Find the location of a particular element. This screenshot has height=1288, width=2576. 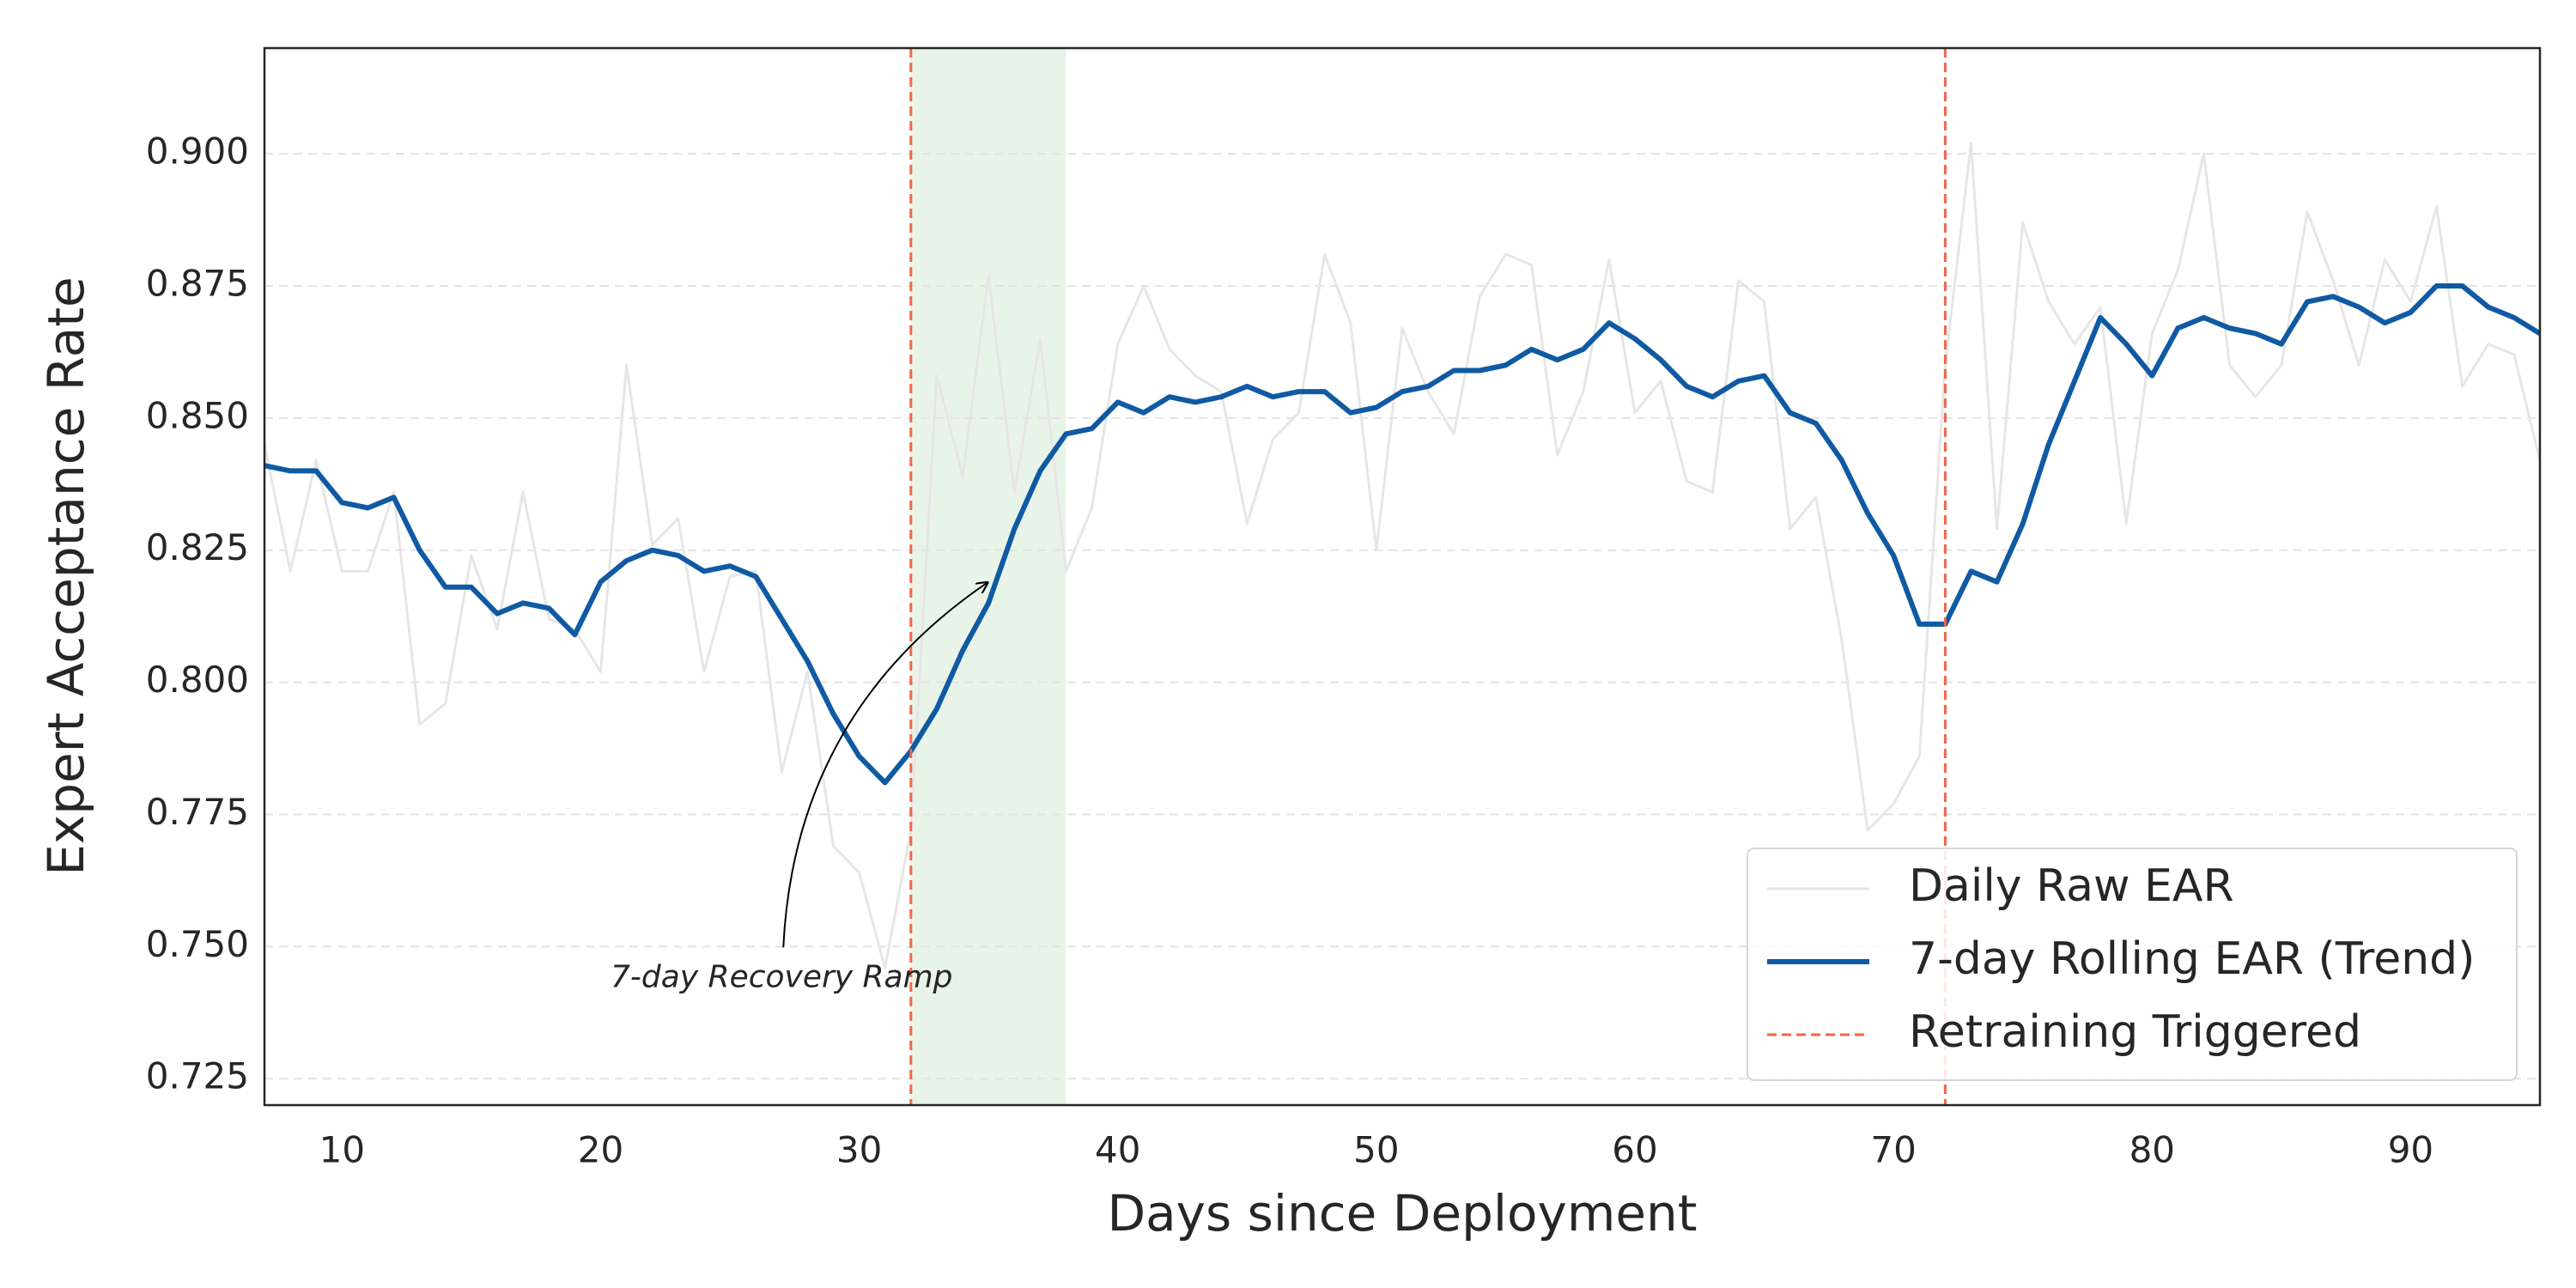

y-axis-label: Expert Acceptance Rate is located at coordinates (66, 576).